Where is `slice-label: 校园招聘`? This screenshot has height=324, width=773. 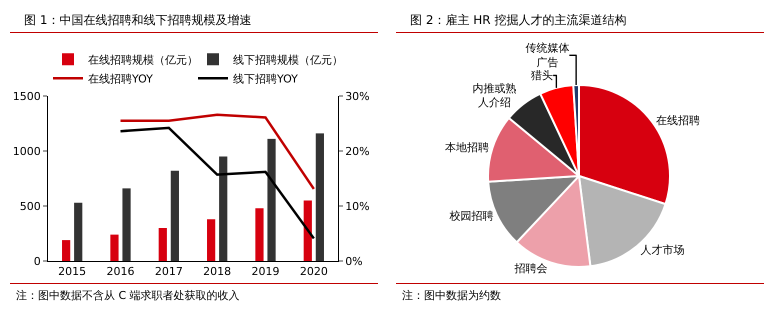 slice-label: 校园招聘 is located at coordinates (471, 215).